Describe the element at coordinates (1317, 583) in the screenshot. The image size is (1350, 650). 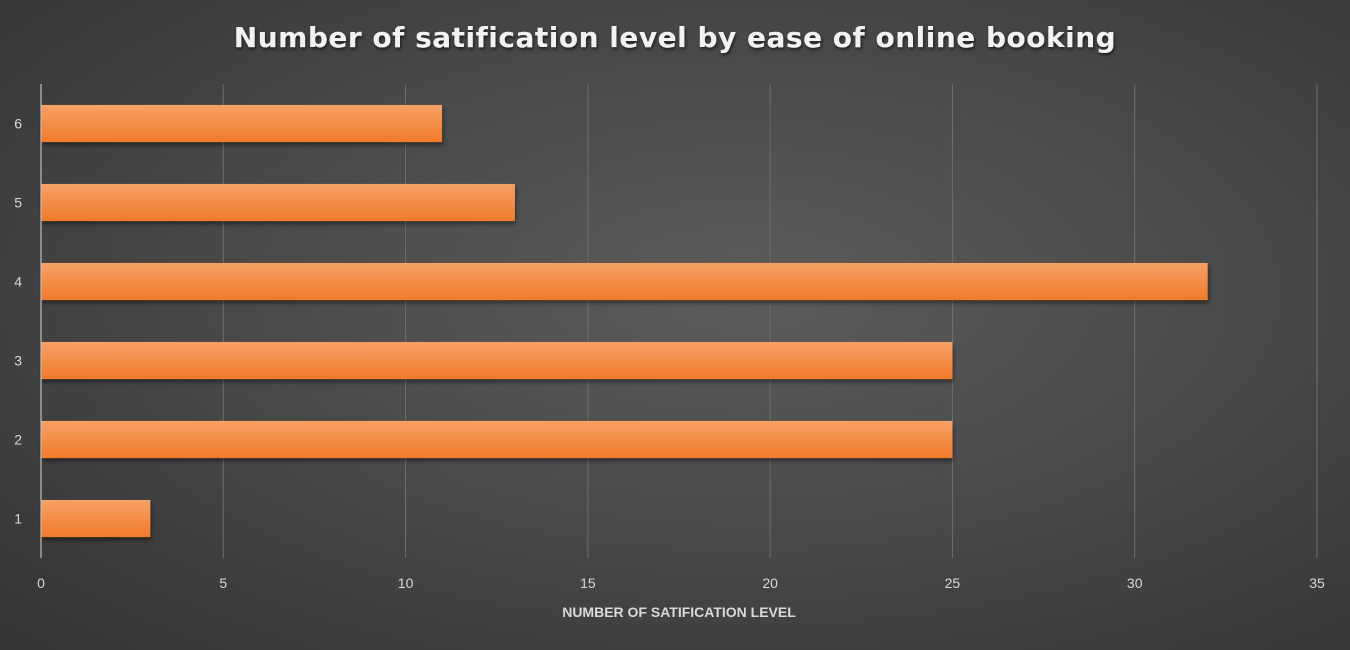
I see `x-tick-label: 35` at that location.